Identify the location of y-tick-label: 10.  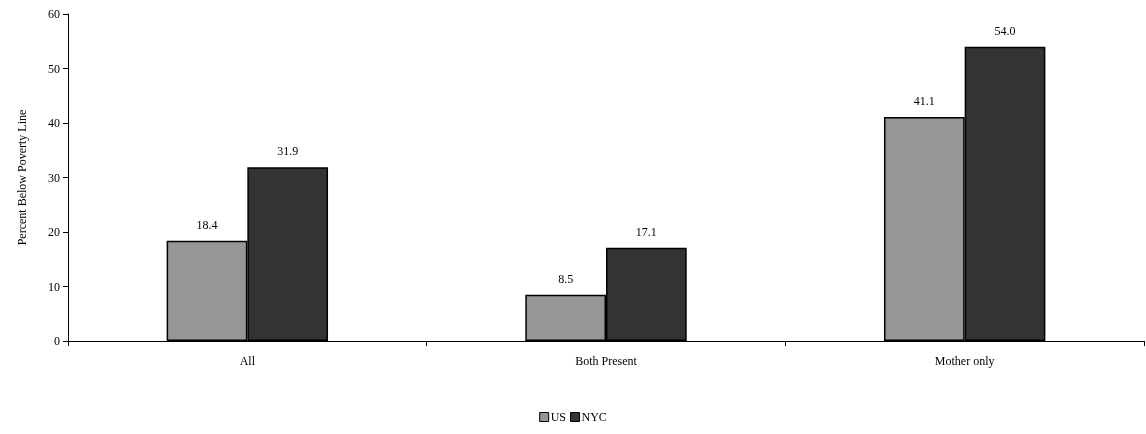
(54, 286).